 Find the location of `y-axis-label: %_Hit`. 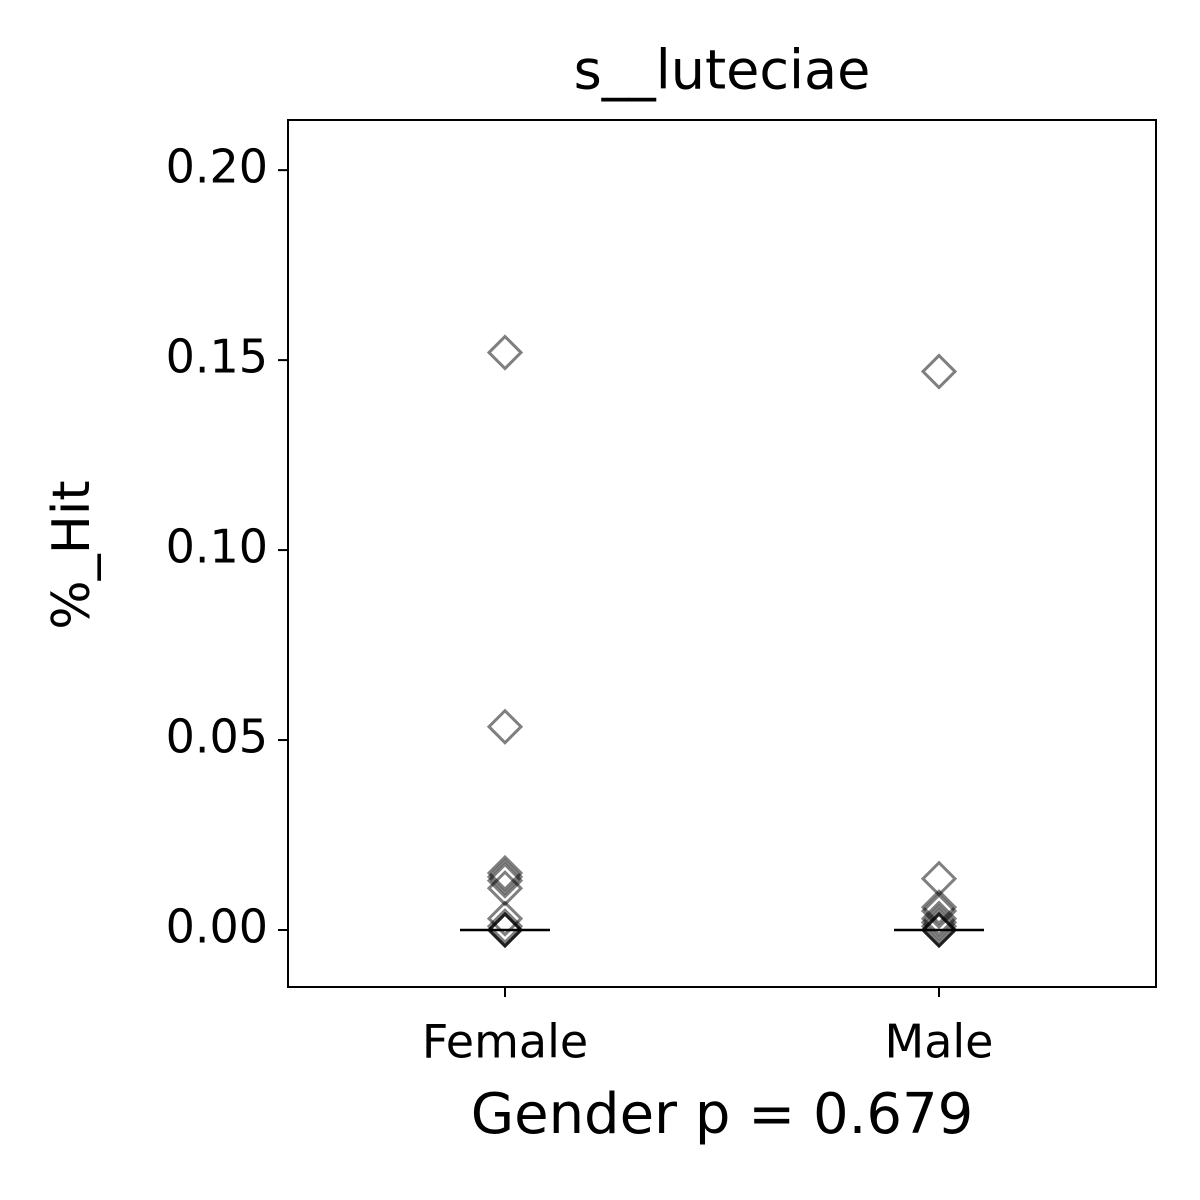

y-axis-label: %_Hit is located at coordinates (72, 554).